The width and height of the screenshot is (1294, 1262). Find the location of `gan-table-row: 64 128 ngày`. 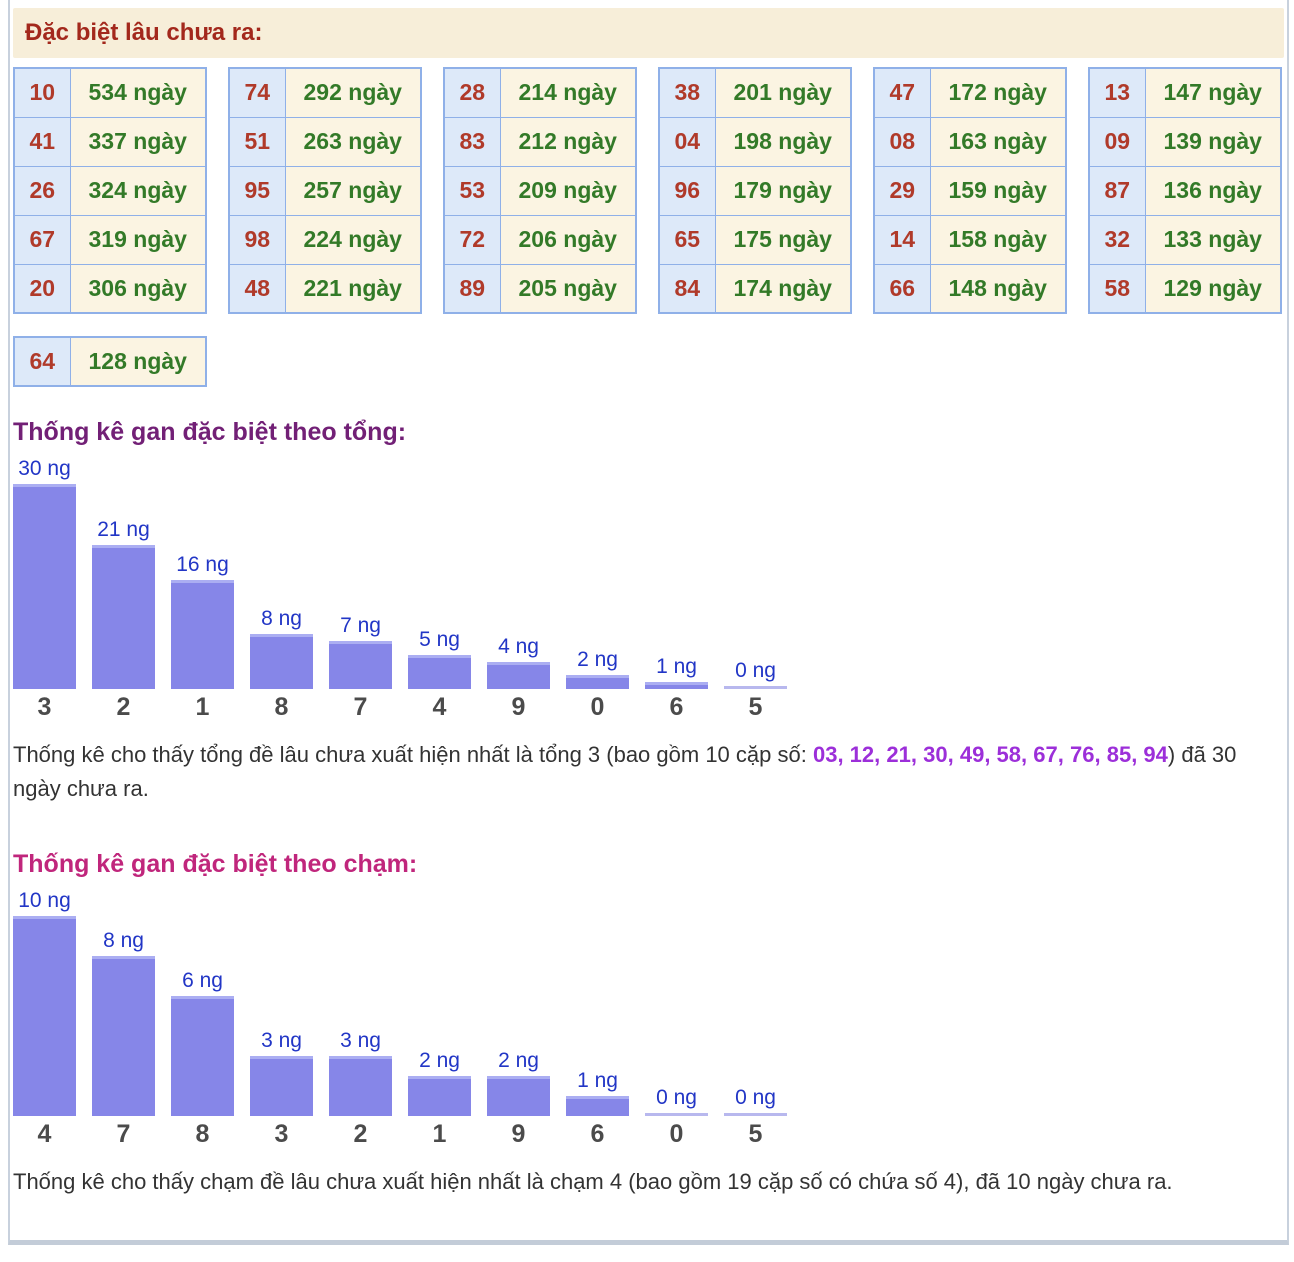

gan-table-row: 64 128 ngày is located at coordinates (110, 361).